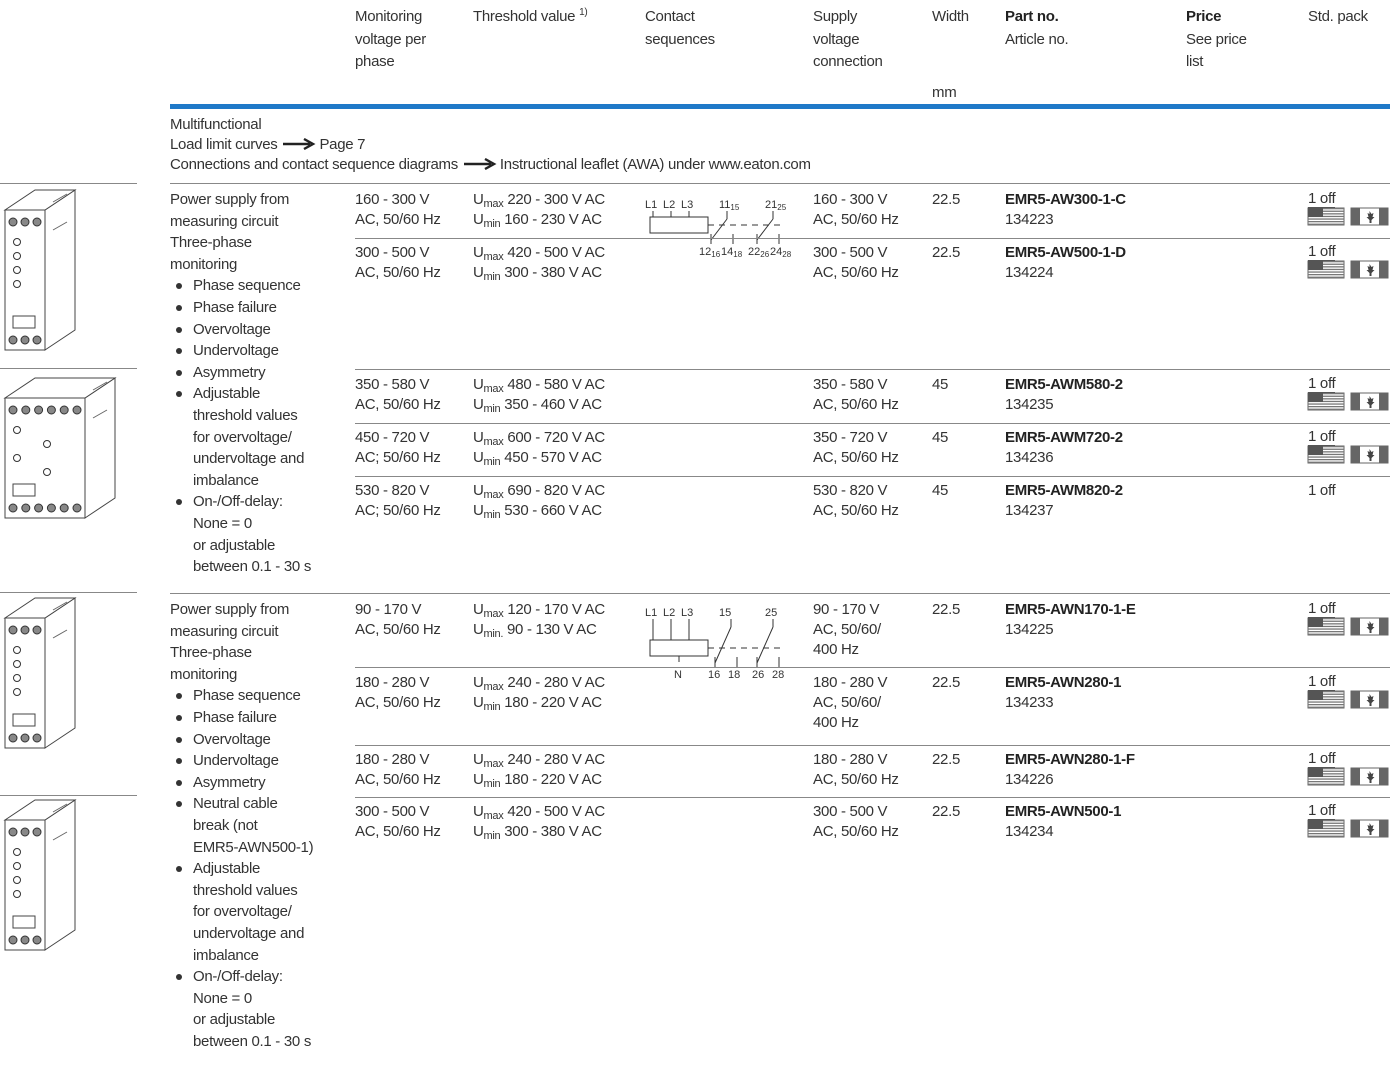  What do you see at coordinates (227, 869) in the screenshot?
I see `feature: Adjustable` at bounding box center [227, 869].